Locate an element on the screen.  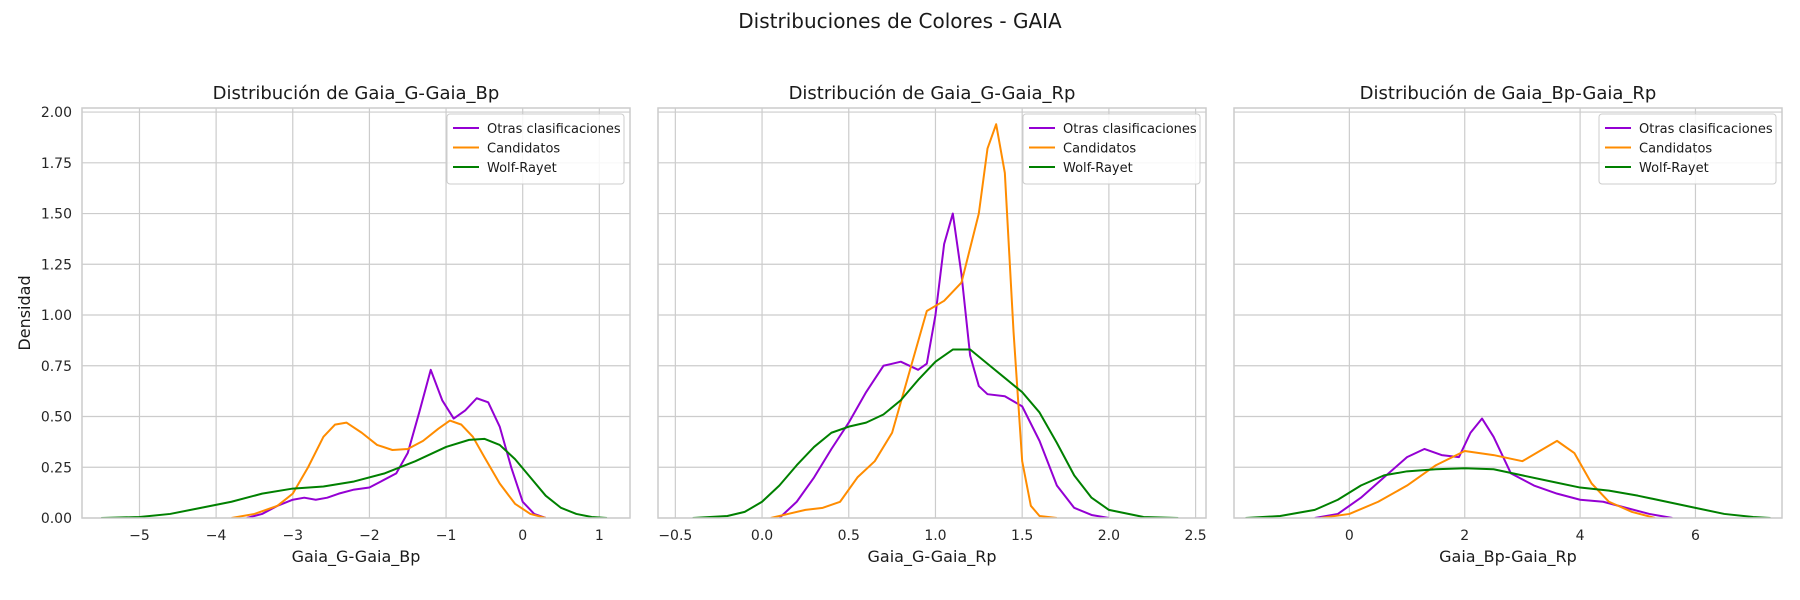
y-tick-label: 0.25 is located at coordinates (56, 468).